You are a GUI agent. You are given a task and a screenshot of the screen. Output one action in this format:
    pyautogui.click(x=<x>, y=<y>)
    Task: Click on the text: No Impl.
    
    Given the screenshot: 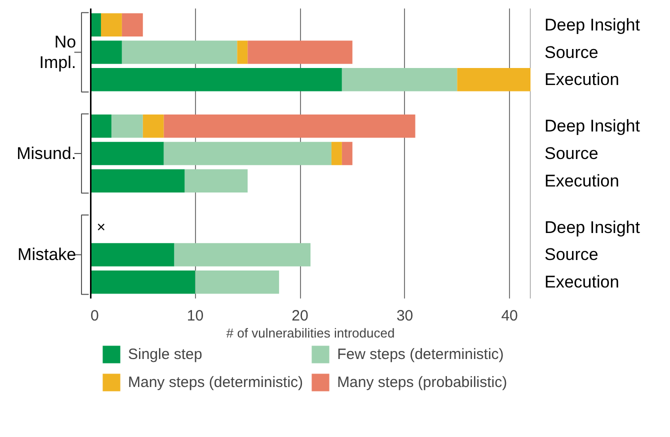 What is the action you would take?
    pyautogui.click(x=57, y=52)
    